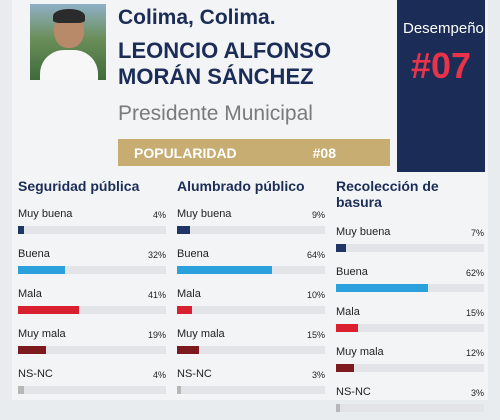 Image resolution: width=500 pixels, height=420 pixels. I want to click on popularity-banner: POPULARIDAD #08, so click(254, 152).